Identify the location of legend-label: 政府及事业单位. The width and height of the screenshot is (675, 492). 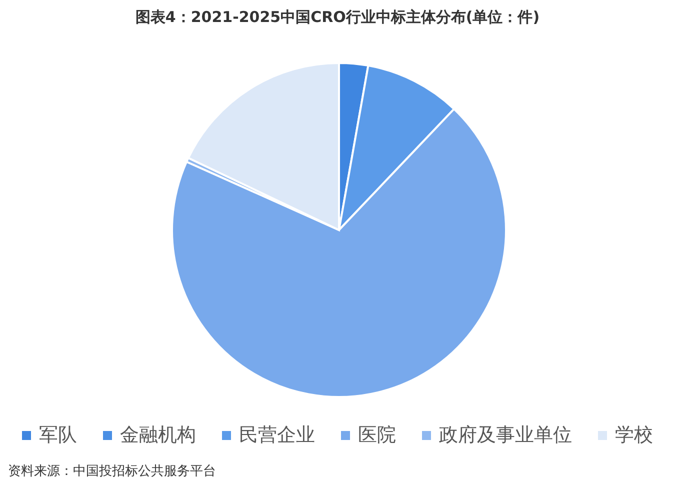
(505, 435).